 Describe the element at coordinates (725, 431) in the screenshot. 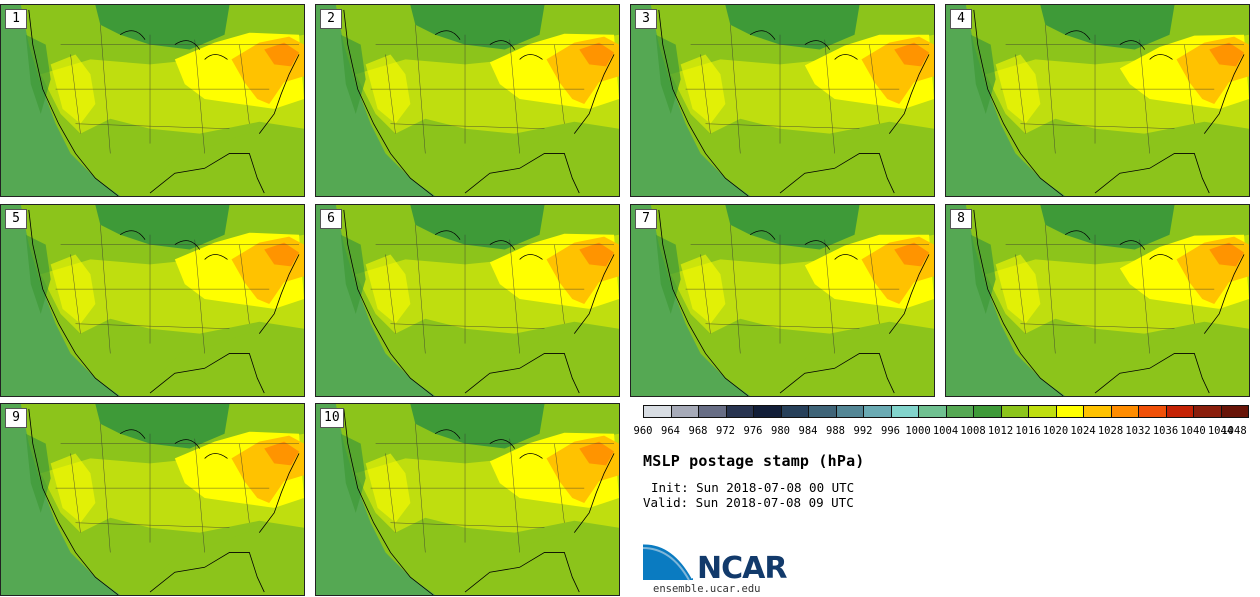

I see `colorbar-tick-label: 972` at that location.